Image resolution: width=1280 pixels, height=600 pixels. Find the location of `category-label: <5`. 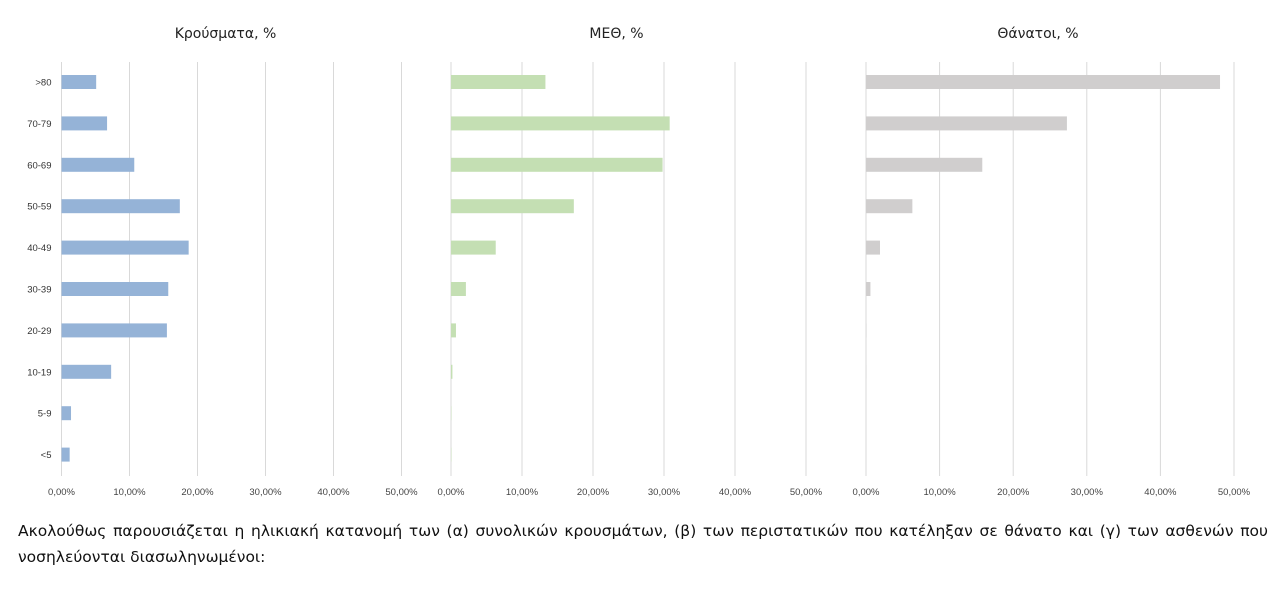

category-label: <5 is located at coordinates (46, 455).